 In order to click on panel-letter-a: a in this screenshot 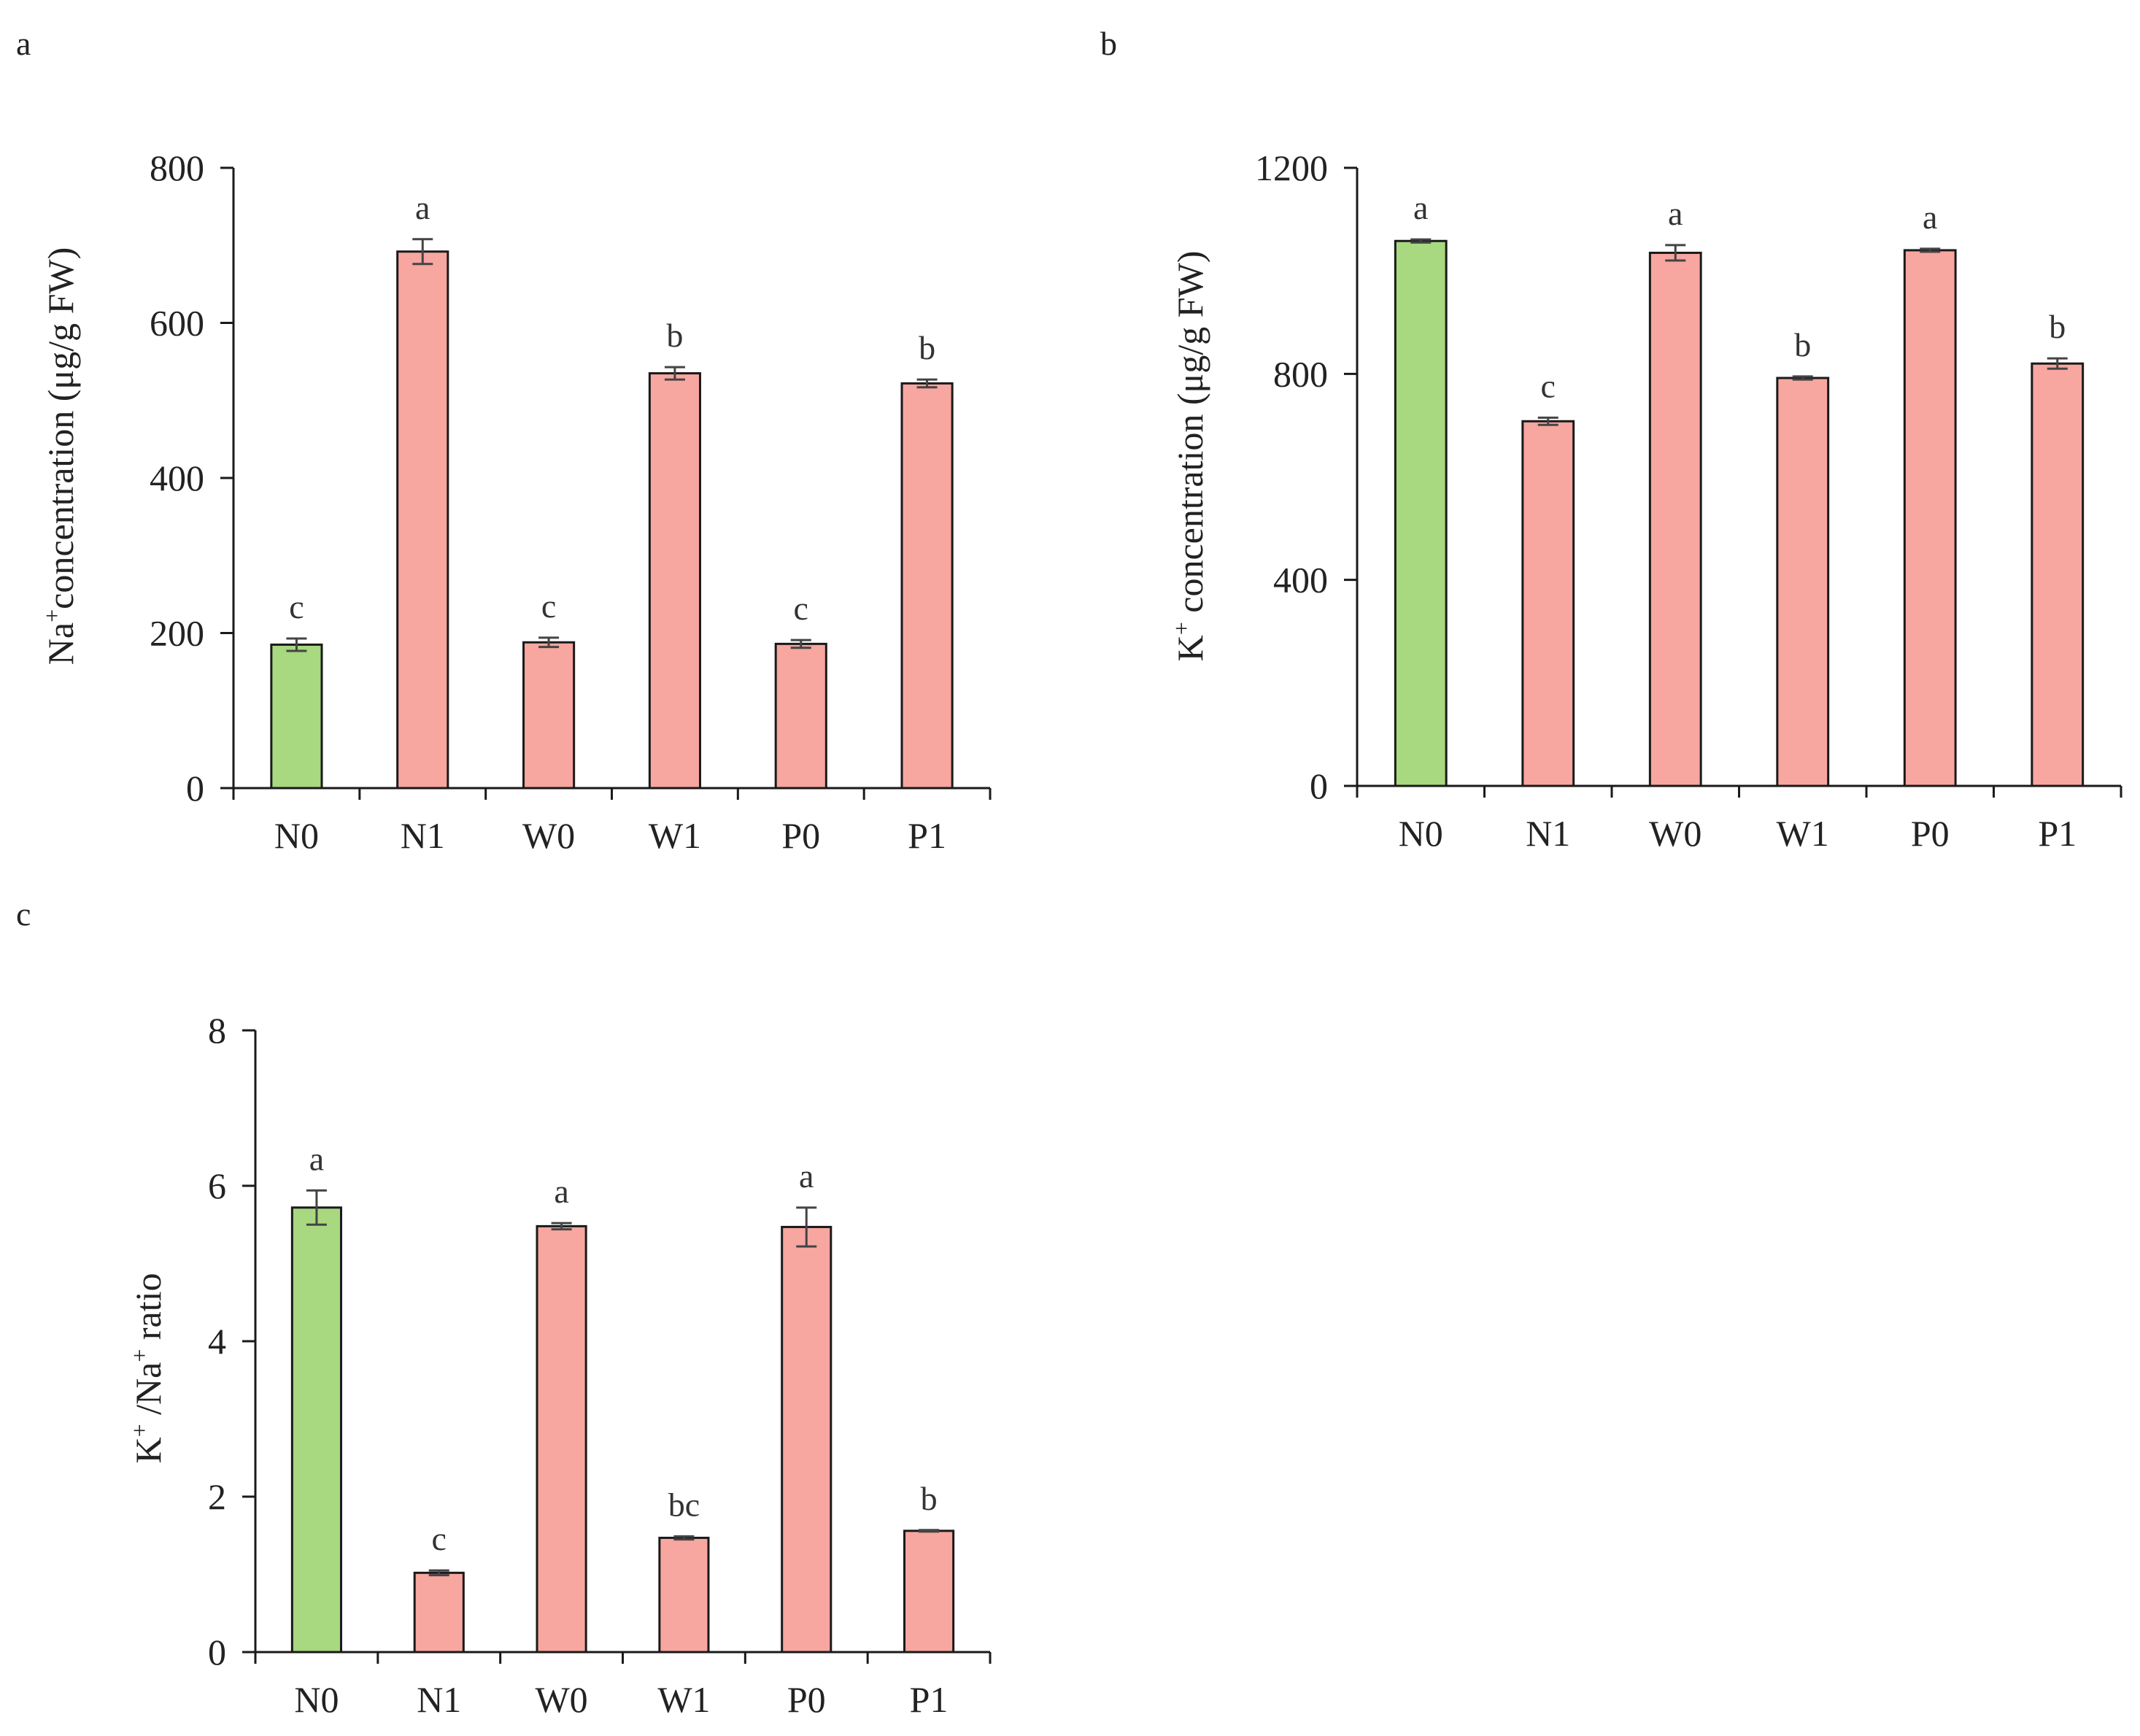, I will do `click(23, 43)`.